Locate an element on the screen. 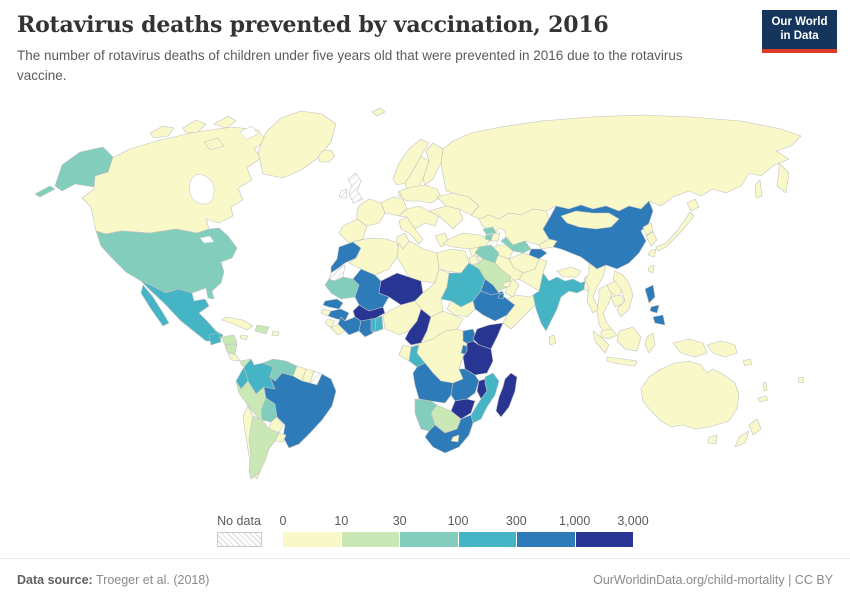 Image resolution: width=850 pixels, height=600 pixels. country-burkina-faso is located at coordinates (369, 313).